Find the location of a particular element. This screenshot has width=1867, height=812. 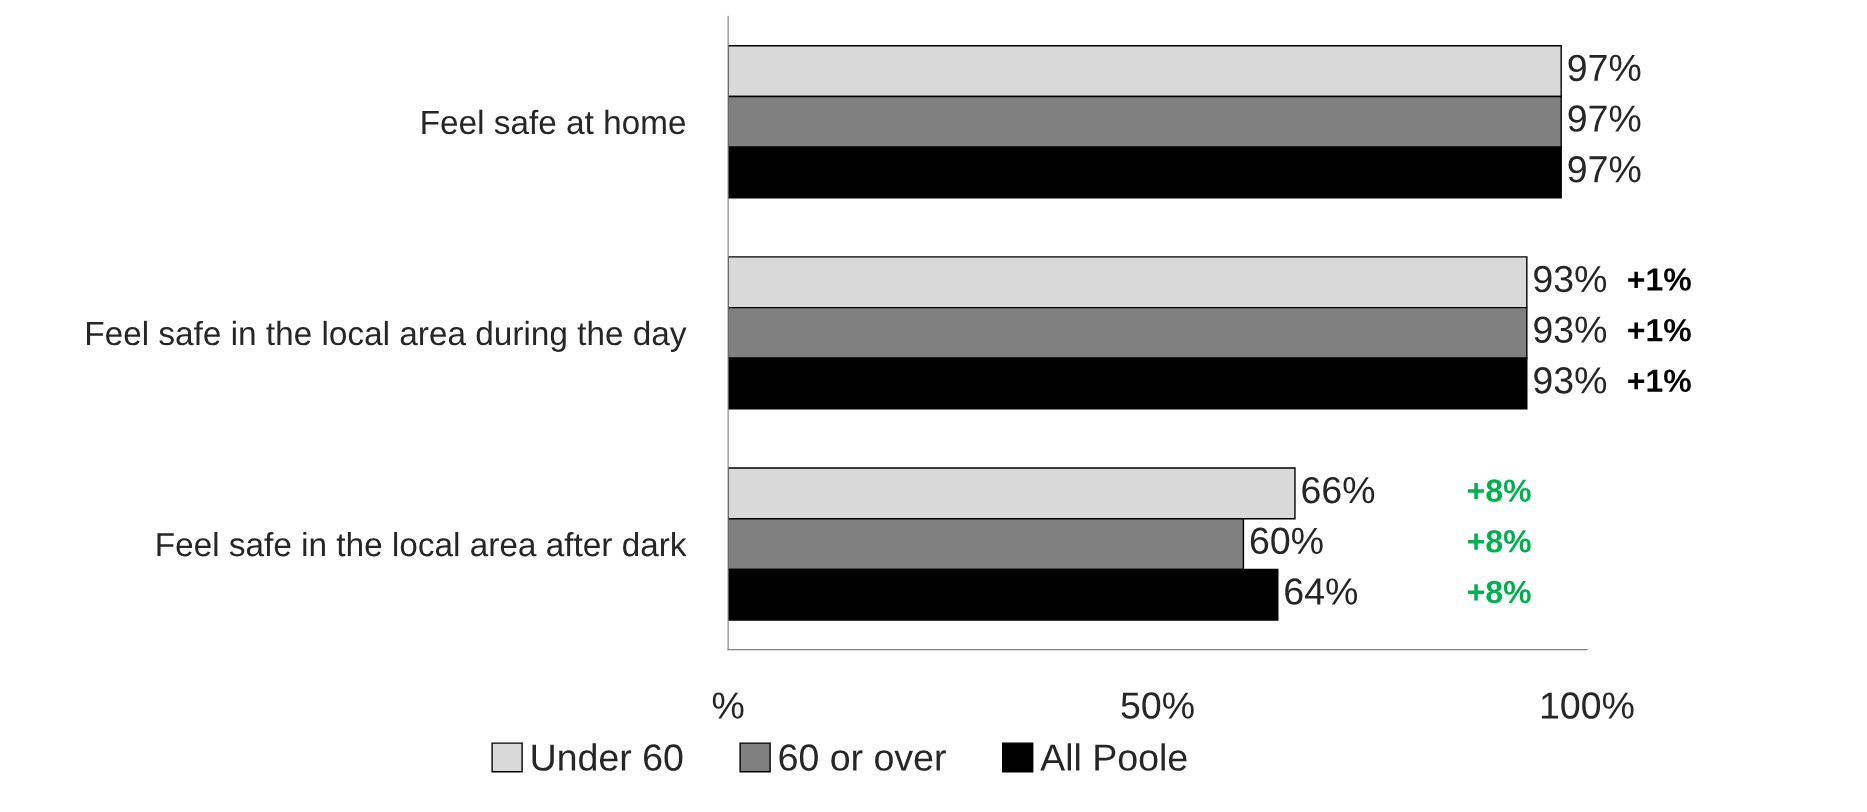

legend-label: All Poole is located at coordinates (1113, 757).